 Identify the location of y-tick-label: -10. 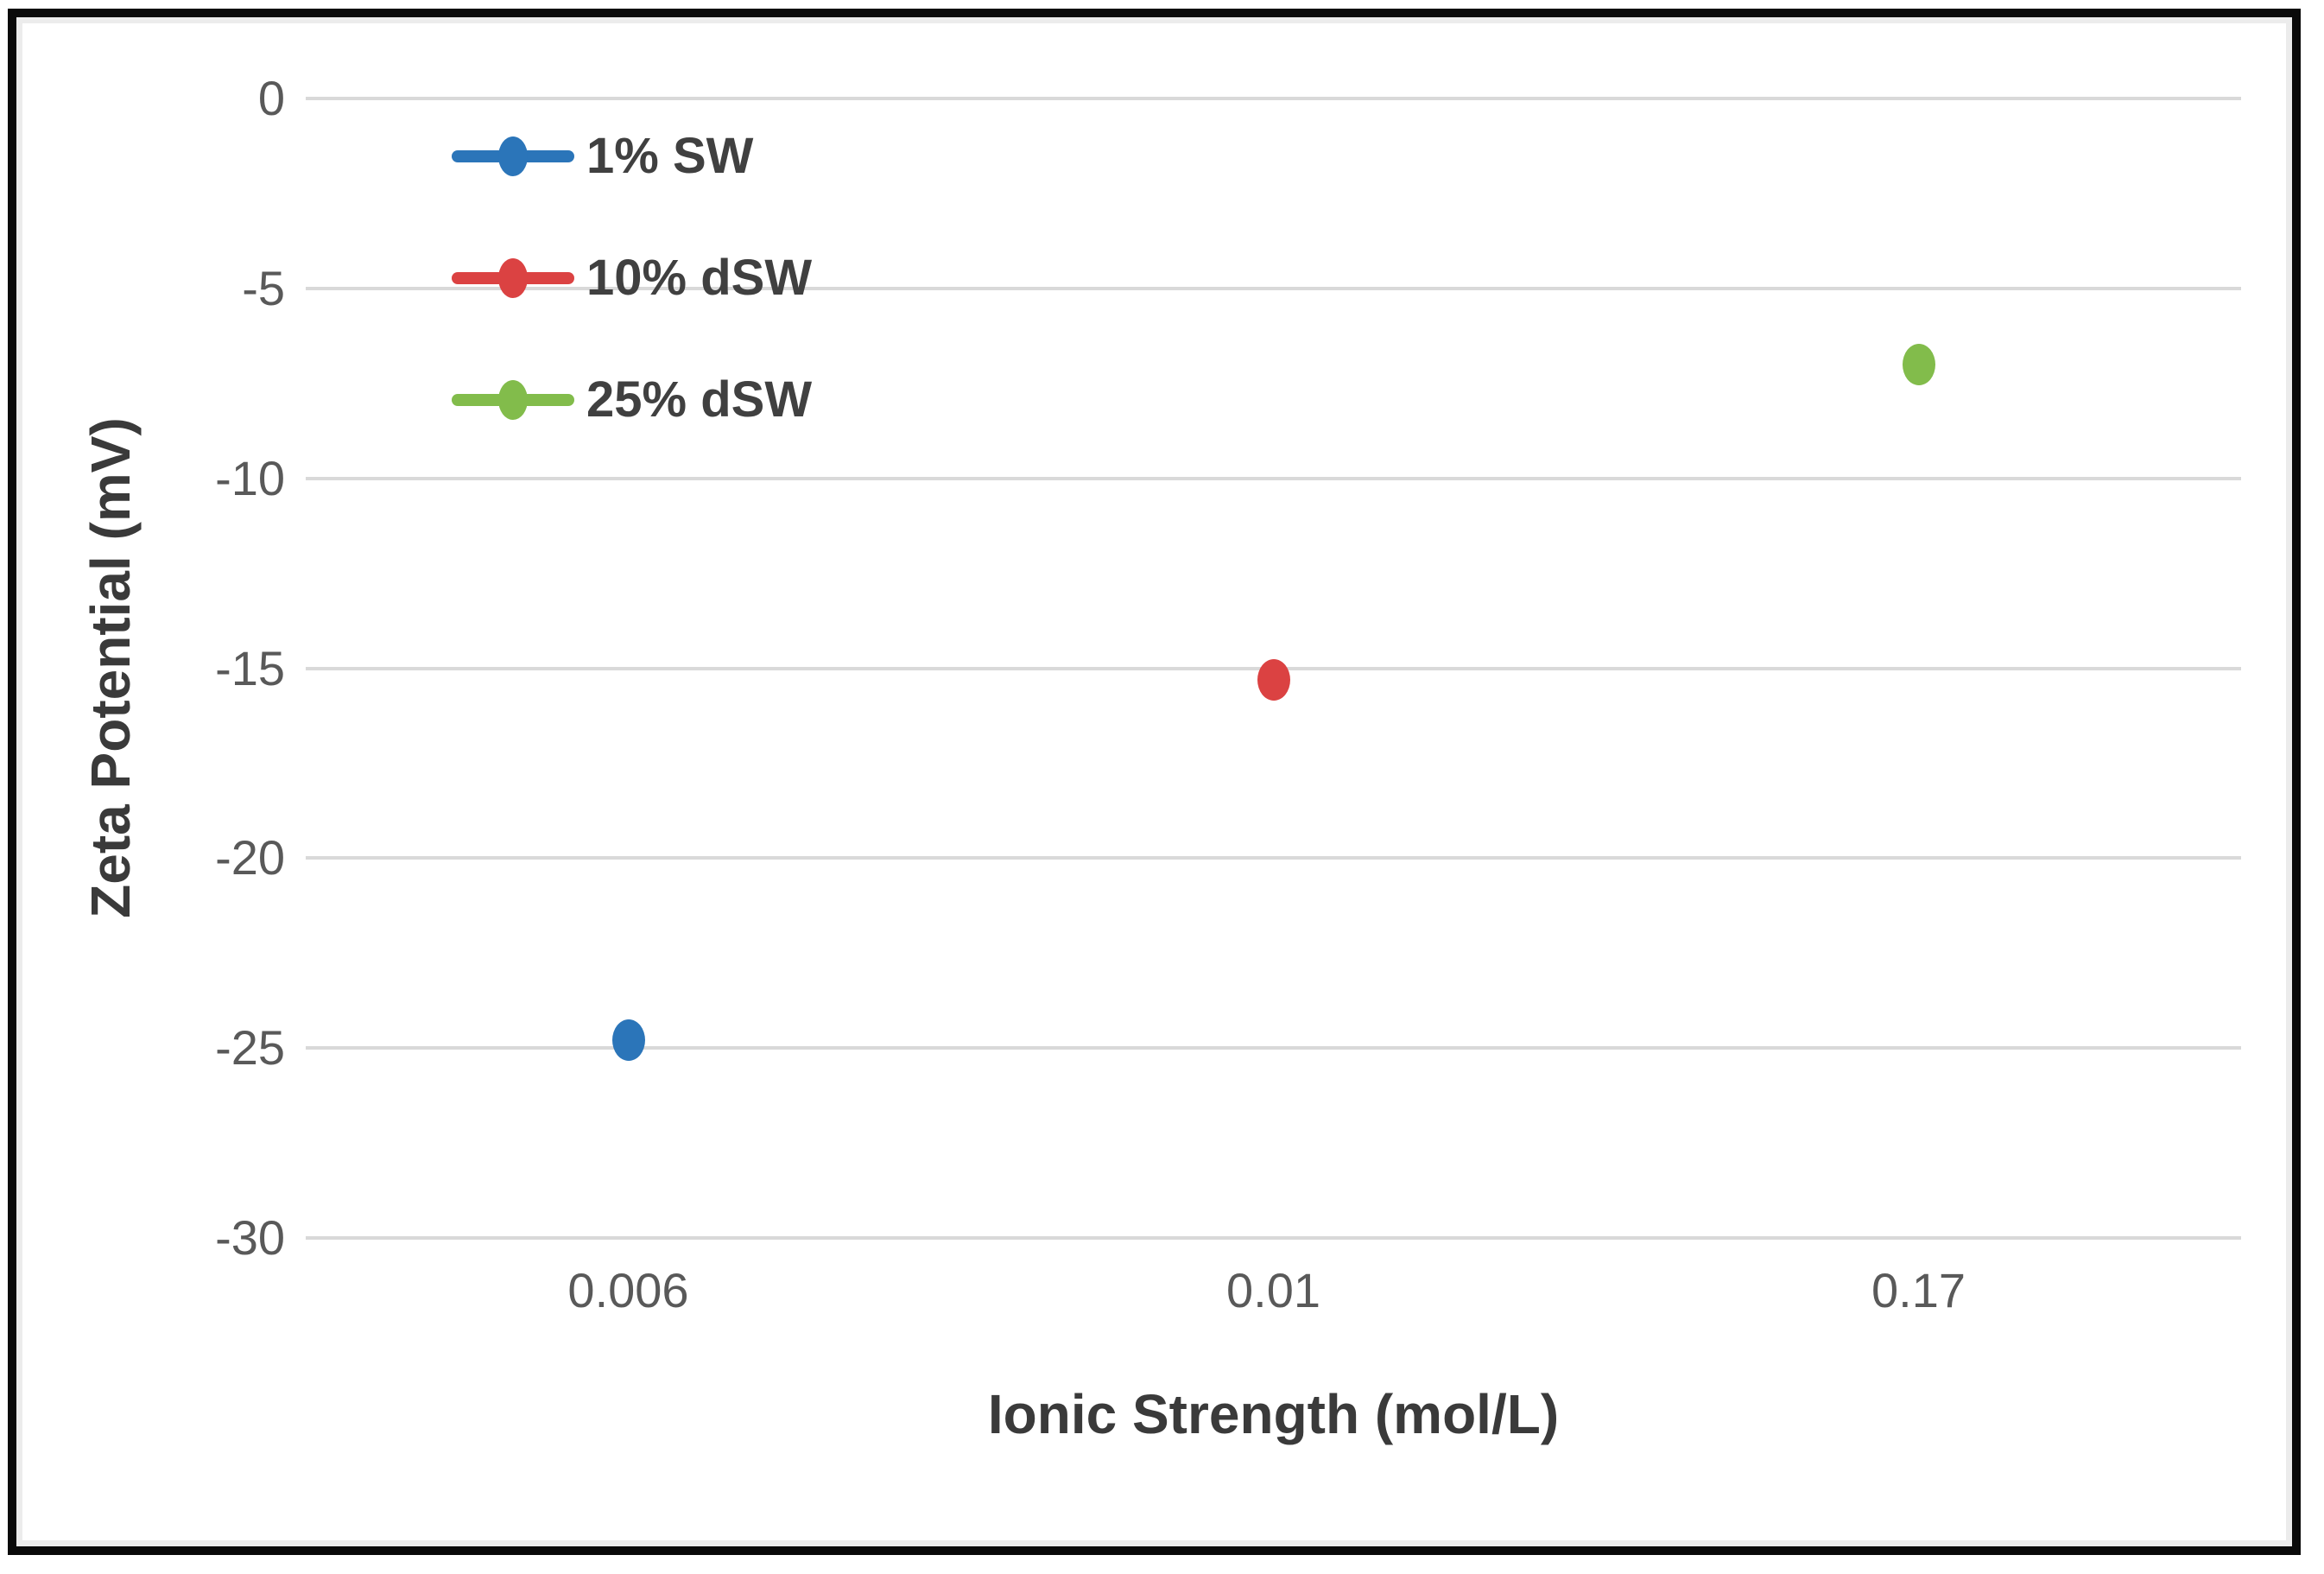
(250, 477).